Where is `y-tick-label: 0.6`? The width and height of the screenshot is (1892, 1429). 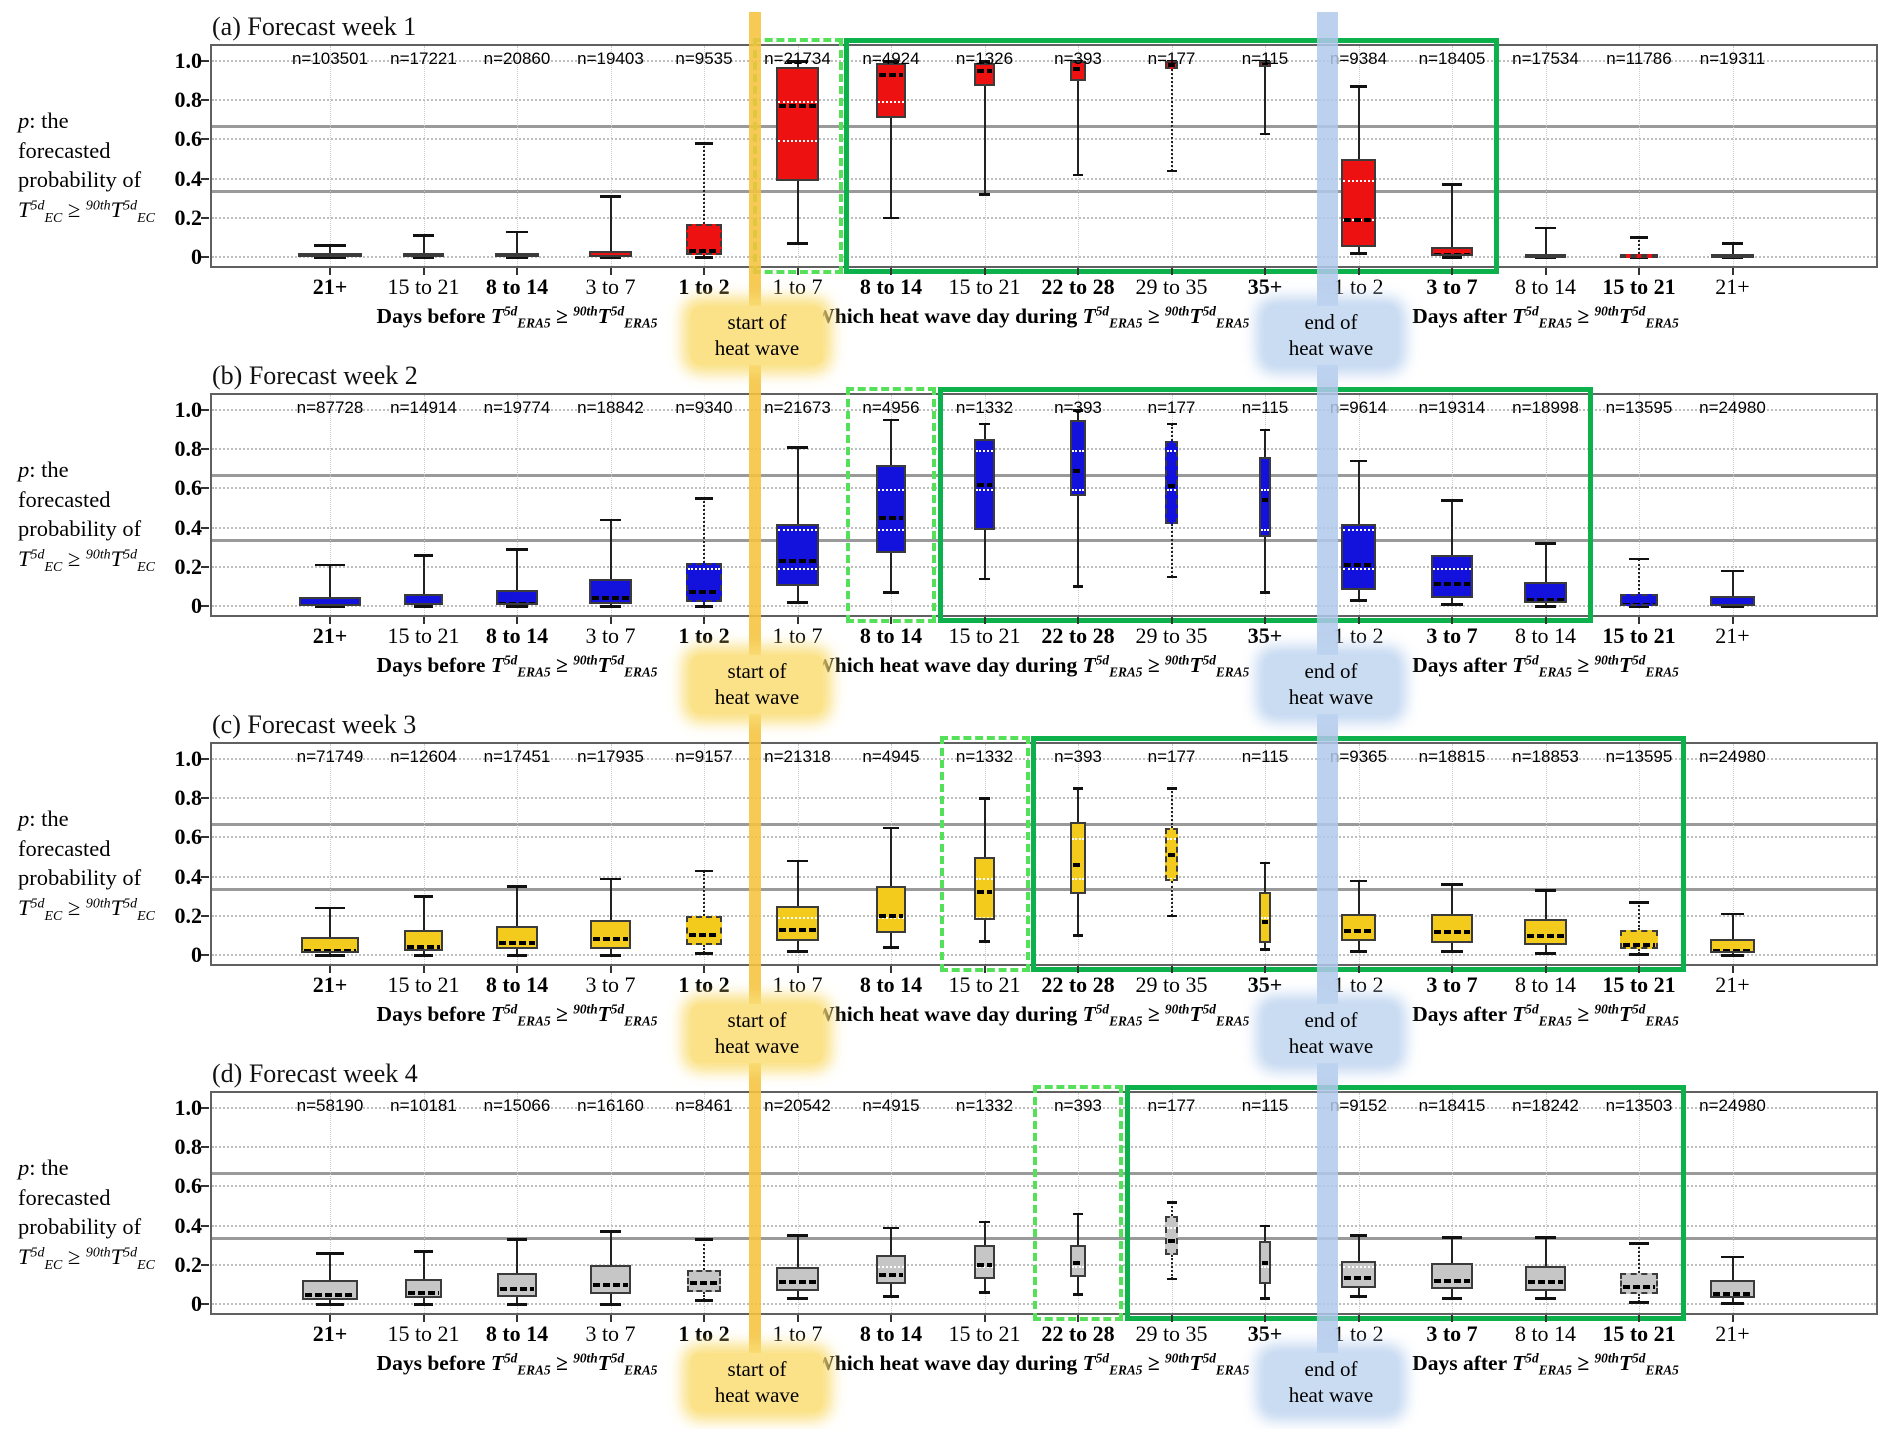 y-tick-label: 0.6 is located at coordinates (188, 139).